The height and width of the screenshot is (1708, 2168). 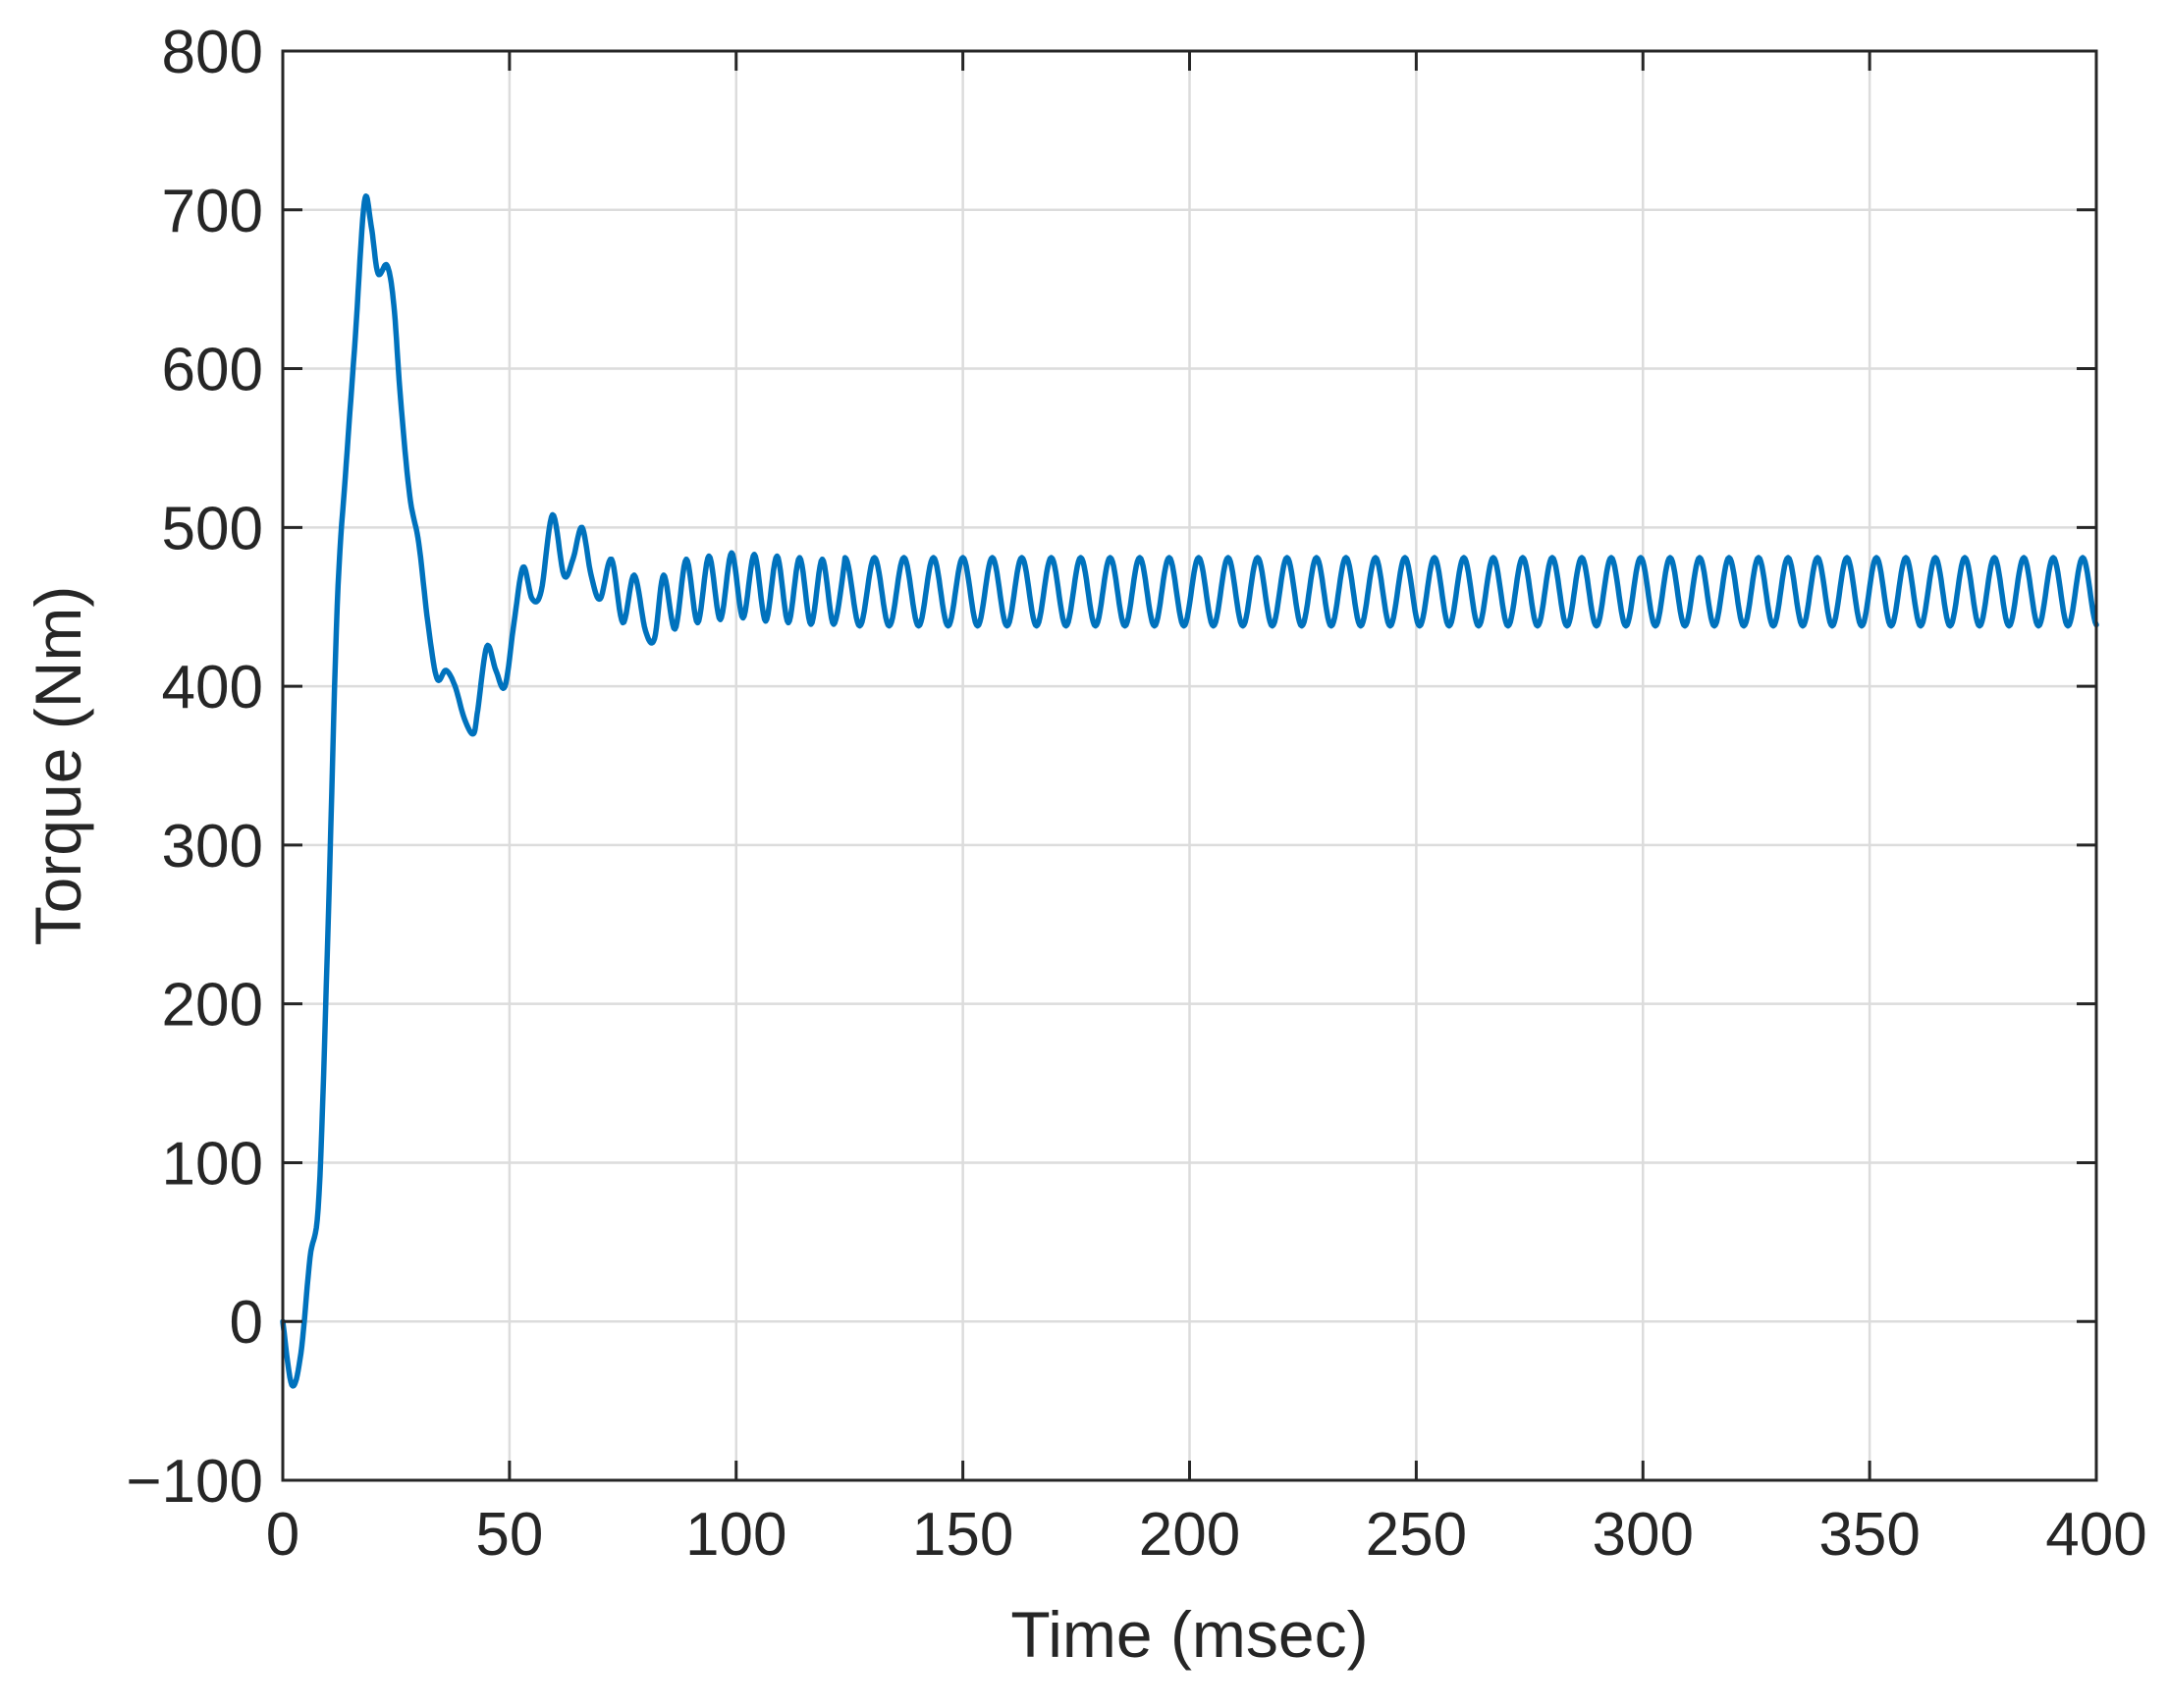 What do you see at coordinates (282, 1535) in the screenshot?
I see `x-tick-label: 0` at bounding box center [282, 1535].